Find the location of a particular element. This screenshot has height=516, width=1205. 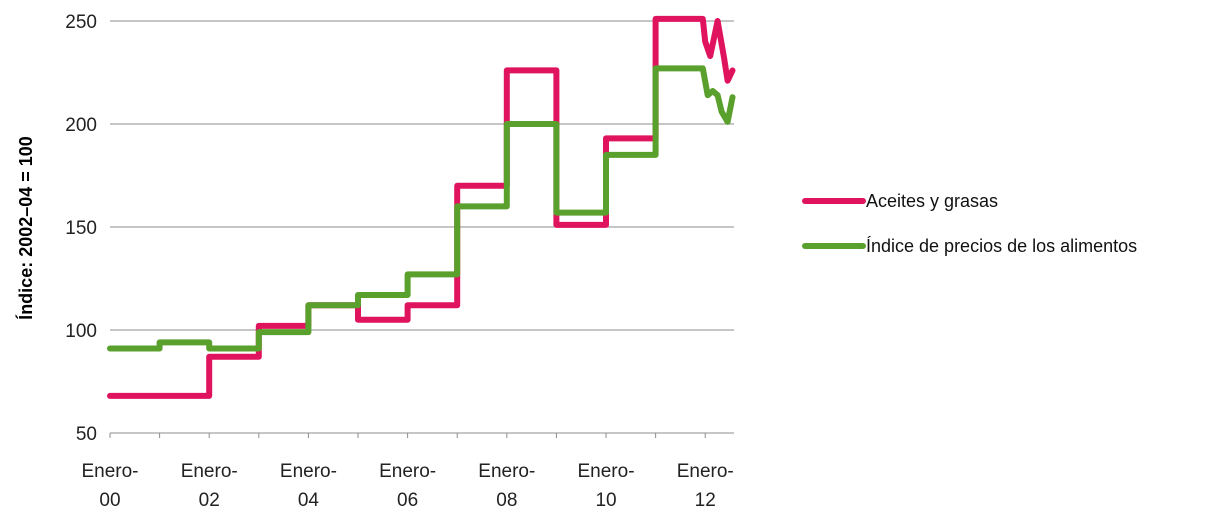

y-axis-ticks: 50 100 150 200 250 is located at coordinates (81, 228).